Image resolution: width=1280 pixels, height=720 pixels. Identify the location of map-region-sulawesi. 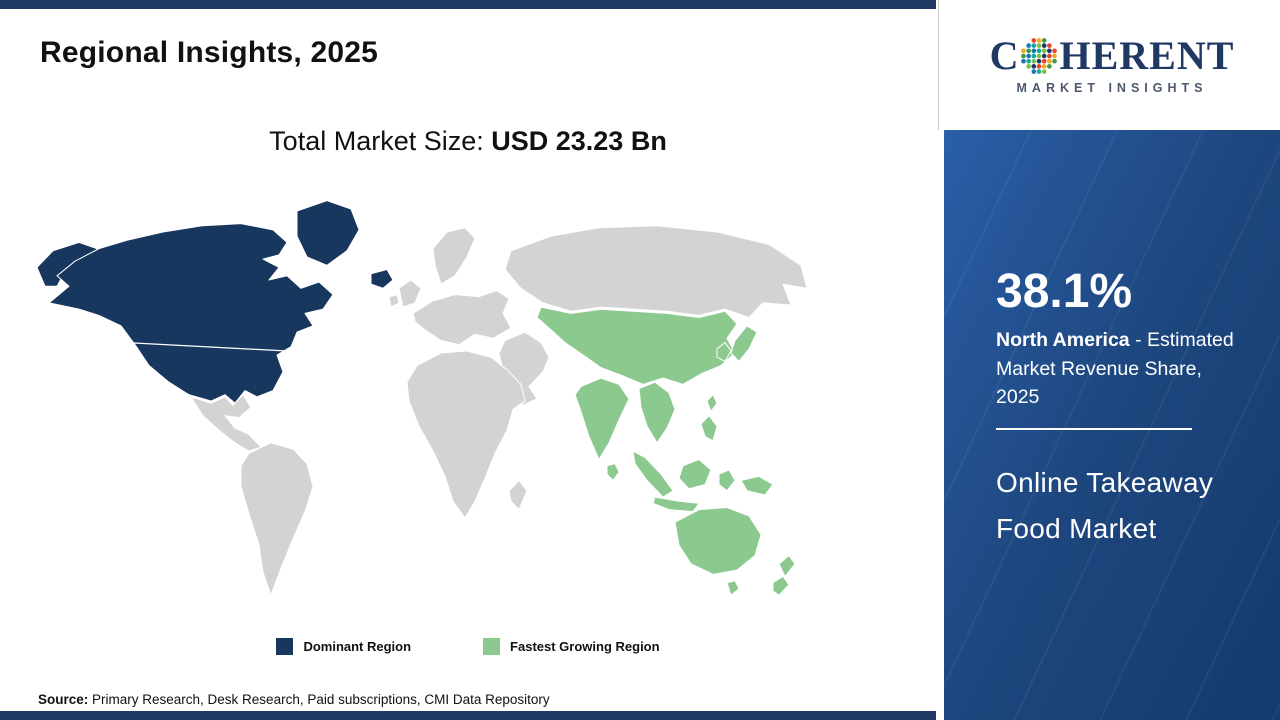
(727, 480).